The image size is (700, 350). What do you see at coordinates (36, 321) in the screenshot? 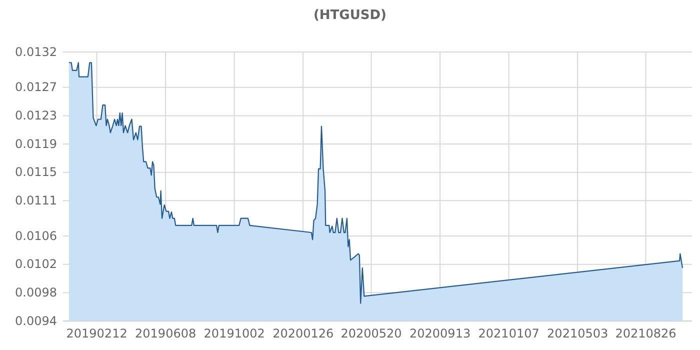
I see `y-tick-label: 0.0094` at bounding box center [36, 321].